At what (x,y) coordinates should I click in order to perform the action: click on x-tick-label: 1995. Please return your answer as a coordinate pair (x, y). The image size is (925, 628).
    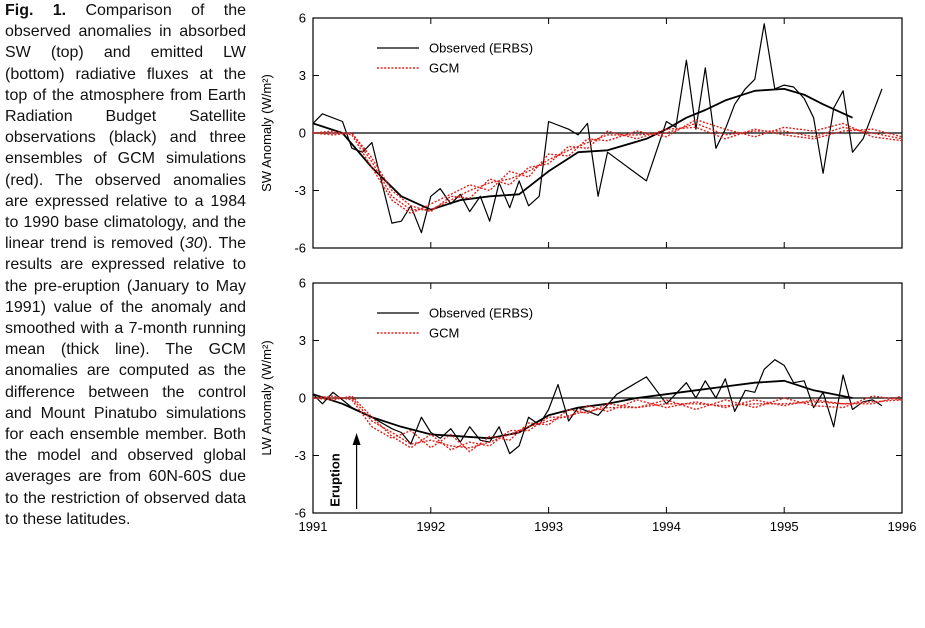
    Looking at the image, I should click on (784, 526).